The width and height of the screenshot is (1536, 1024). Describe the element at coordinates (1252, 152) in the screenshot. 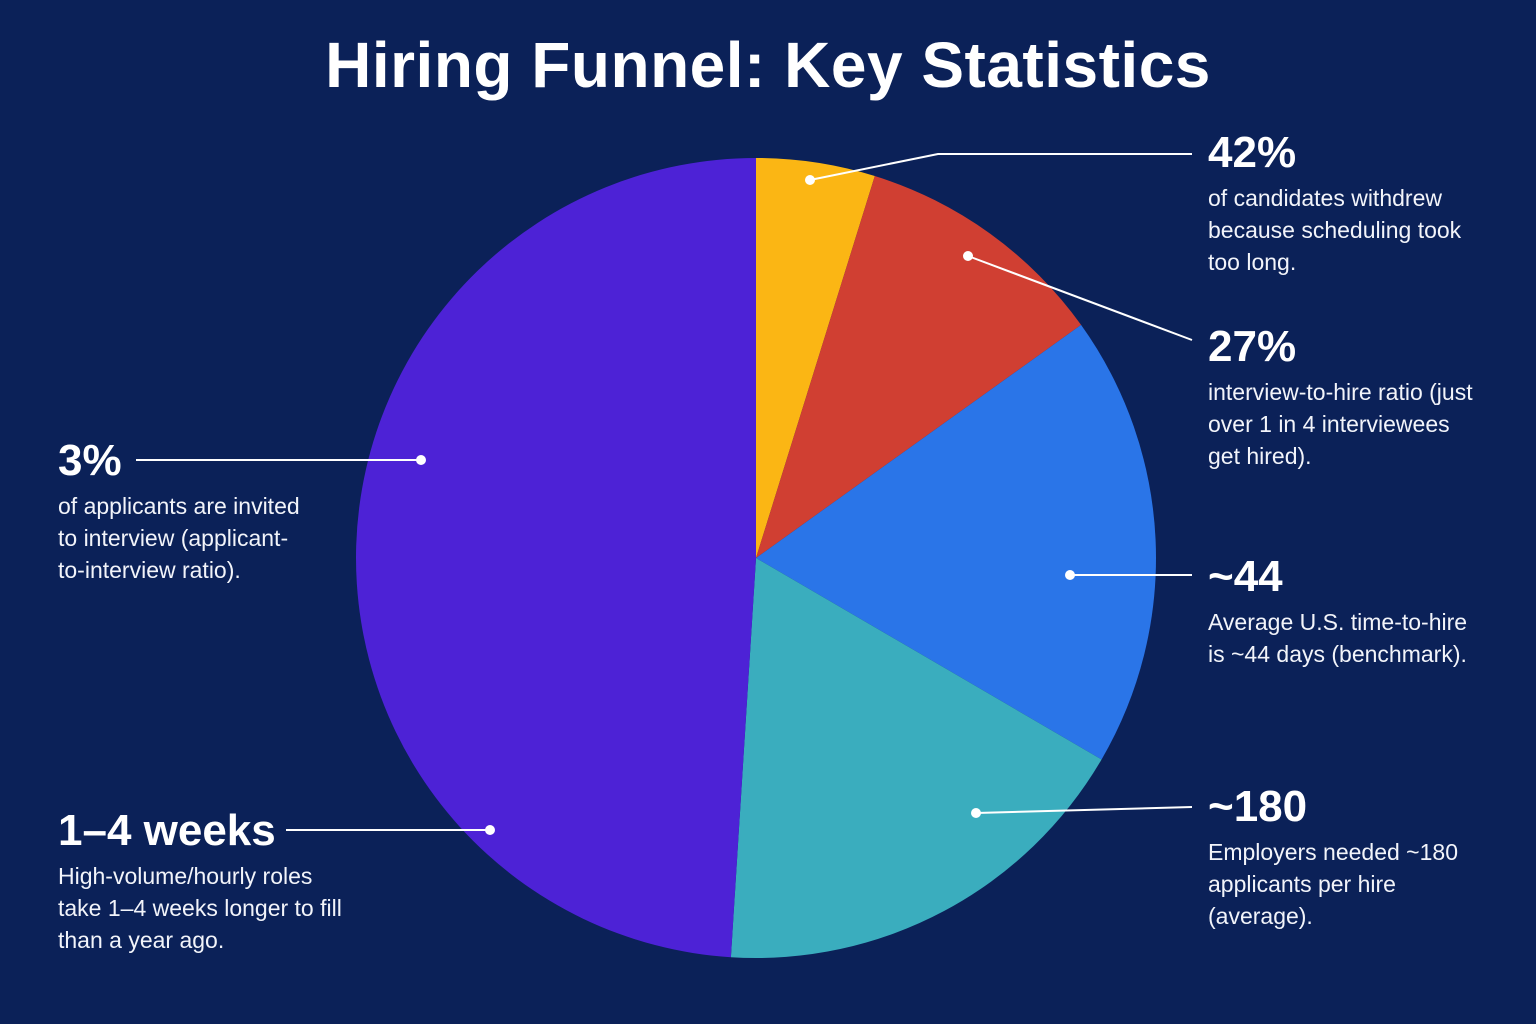

I see `callout-42pct-stat: 42%` at that location.